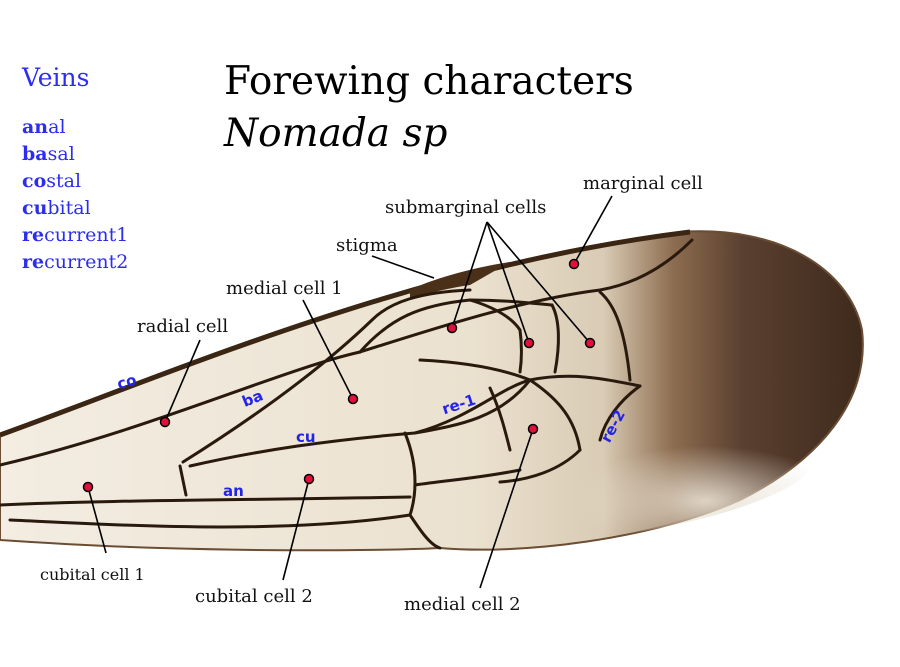 This screenshot has width=900, height=667. What do you see at coordinates (462, 604) in the screenshot?
I see `label-medial-cell-2: medial cell 2` at bounding box center [462, 604].